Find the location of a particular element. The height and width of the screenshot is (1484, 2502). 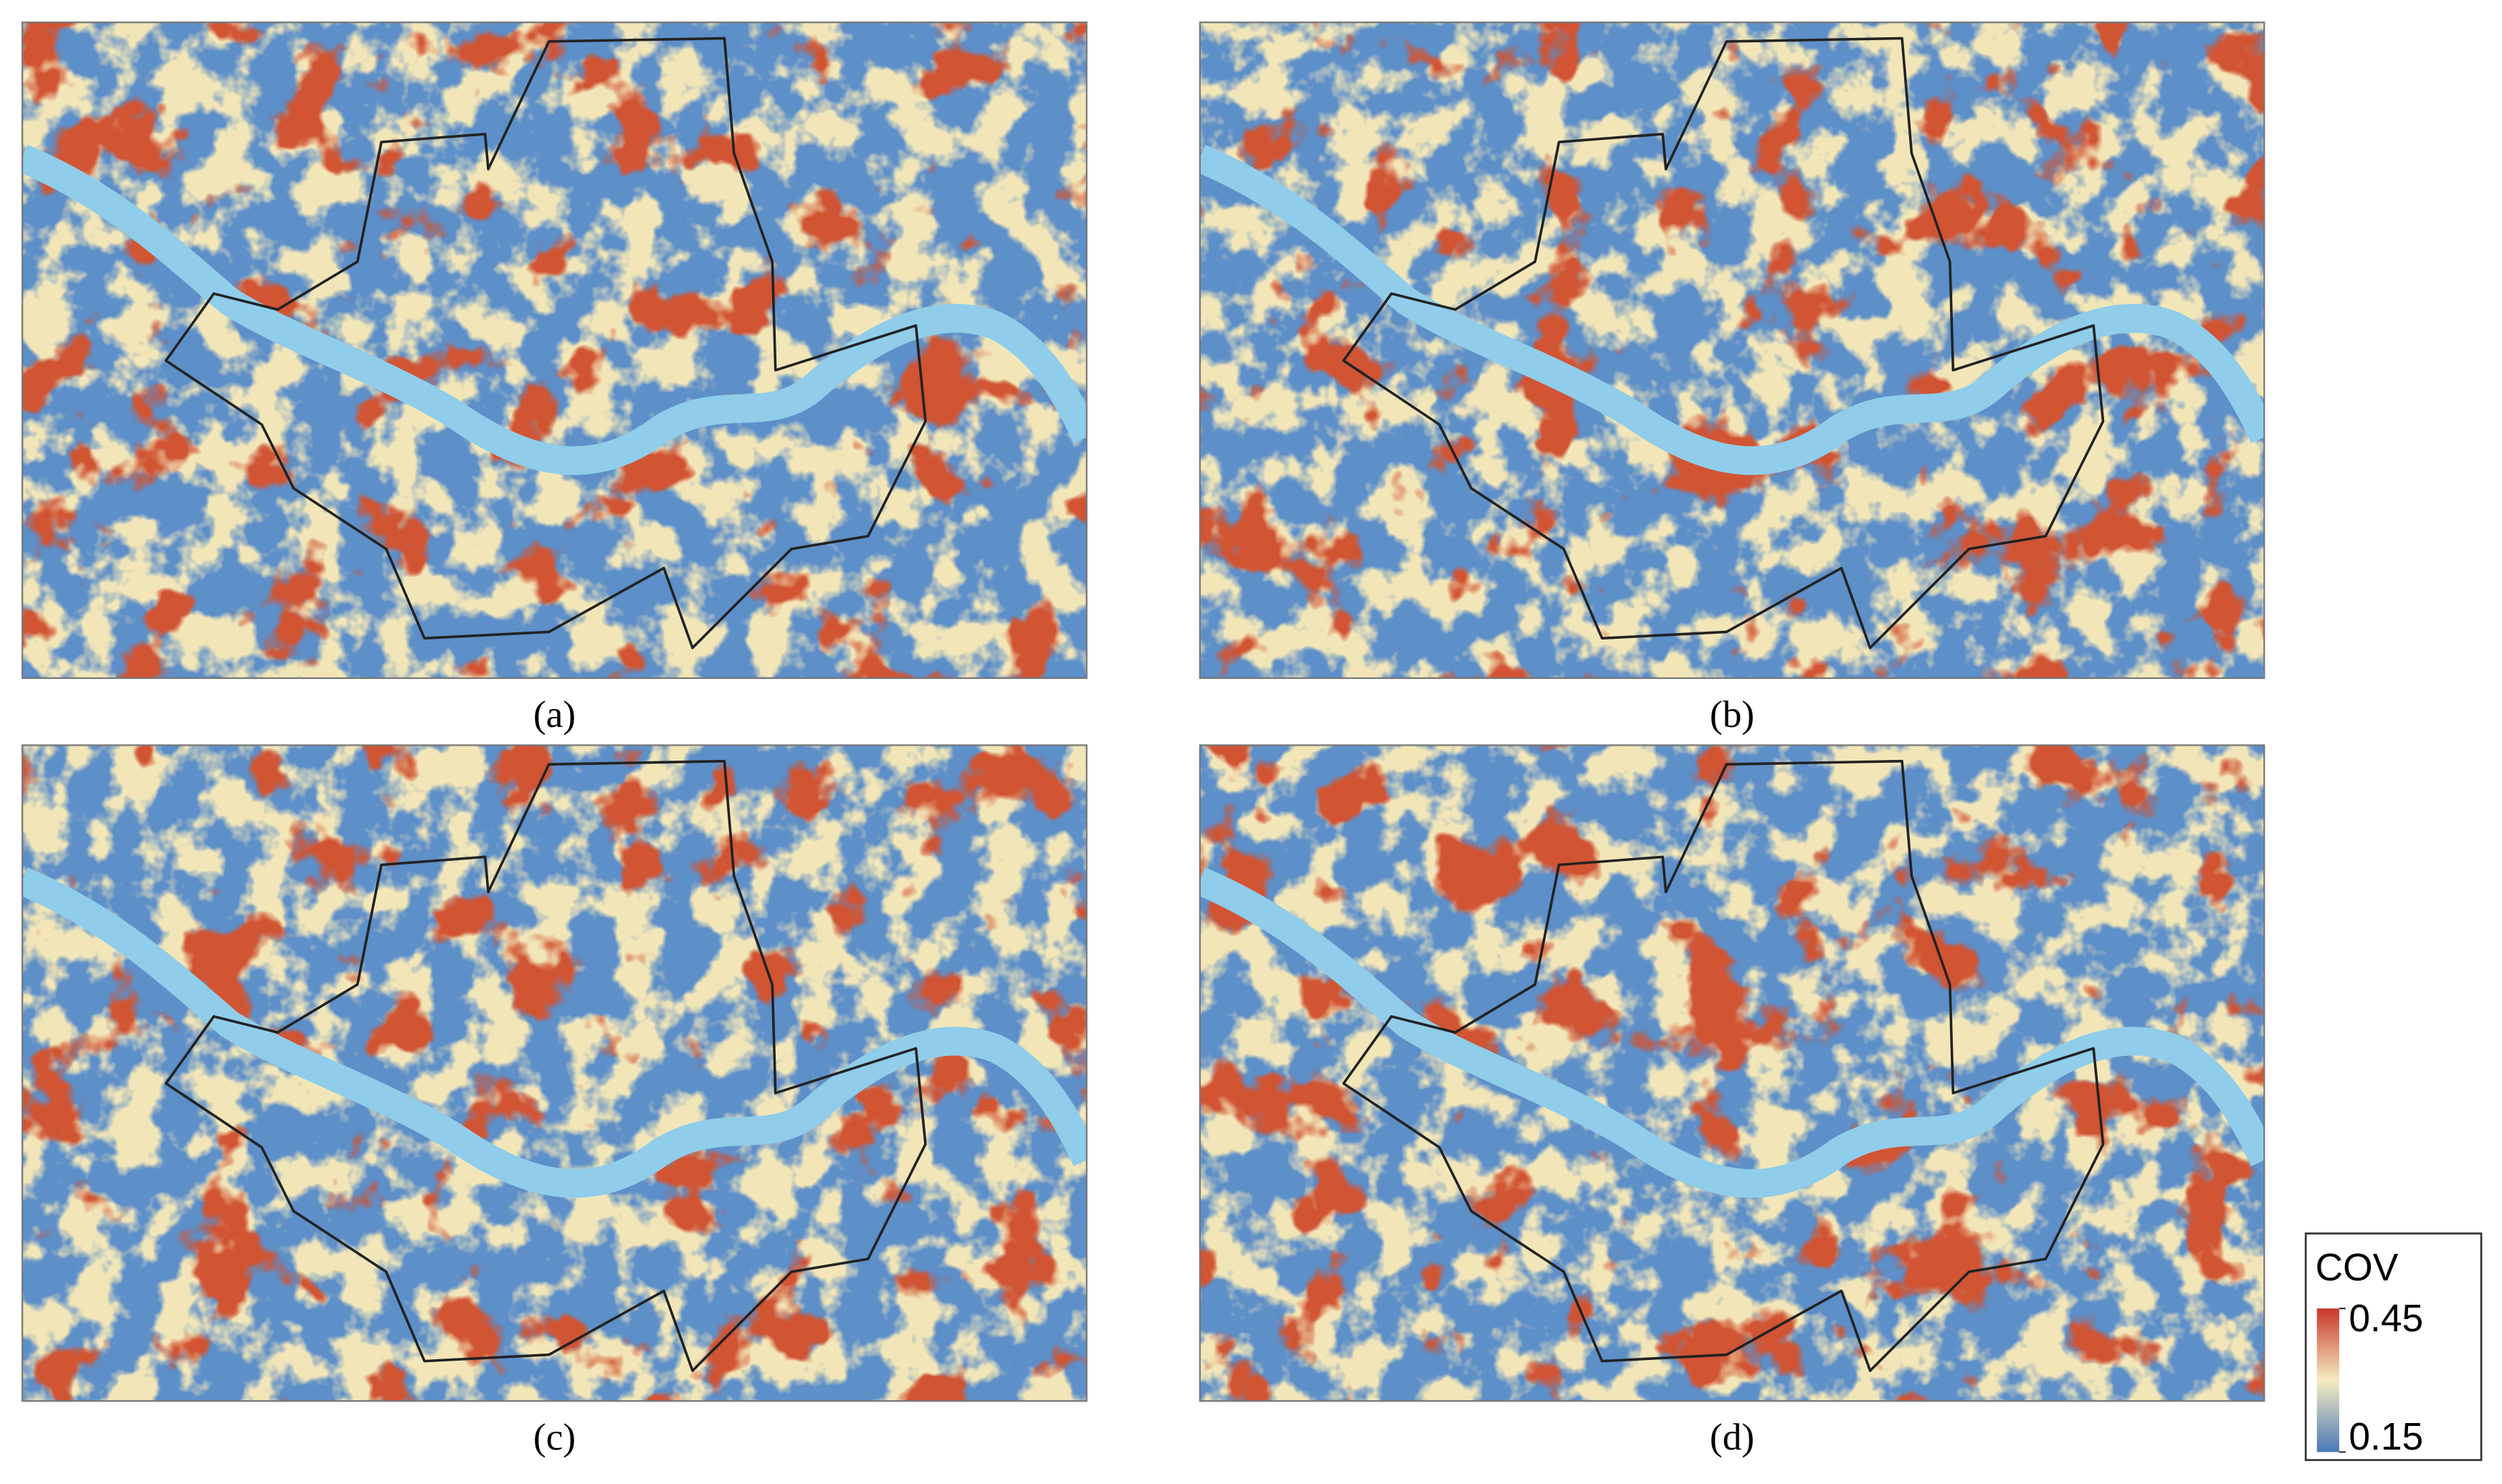

panel-label: (b) is located at coordinates (1732, 714).